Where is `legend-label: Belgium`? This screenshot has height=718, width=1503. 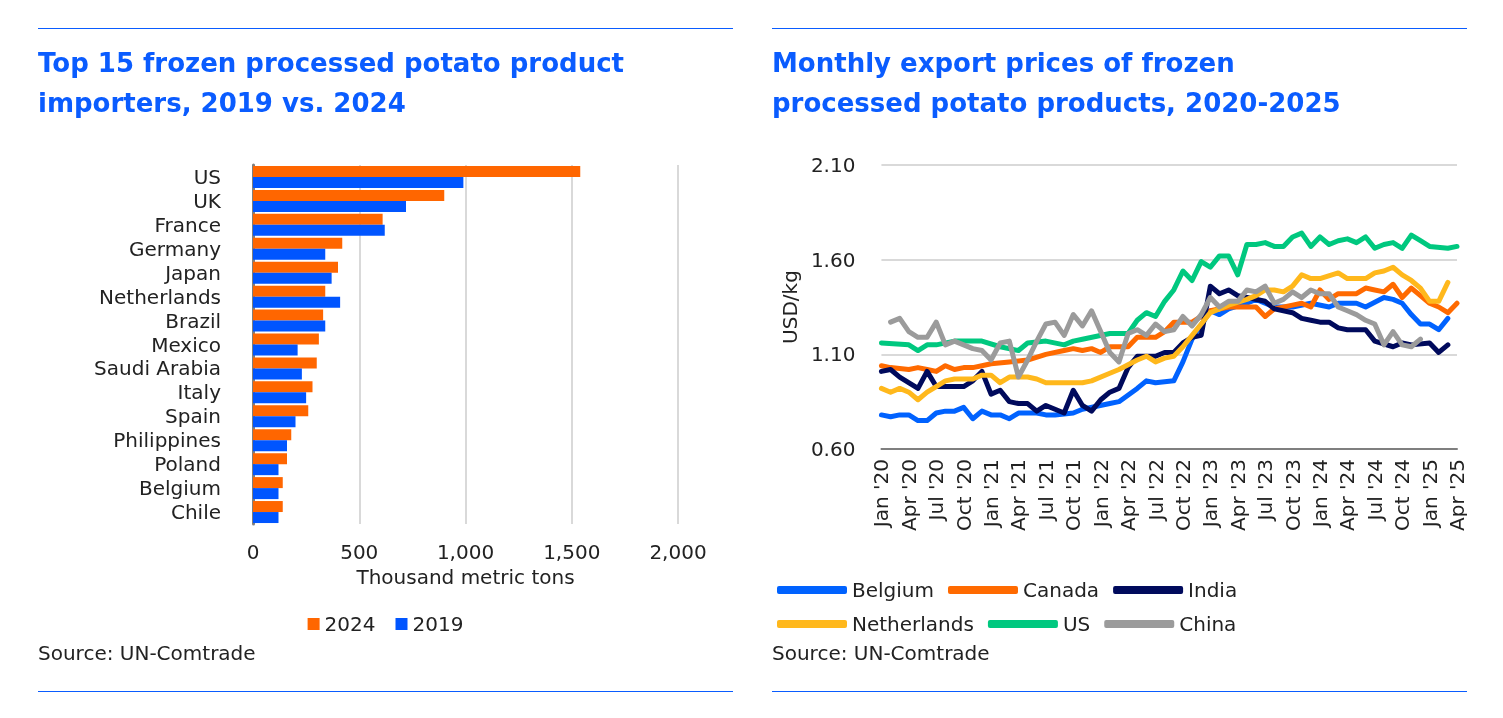
legend-label: Belgium is located at coordinates (893, 590).